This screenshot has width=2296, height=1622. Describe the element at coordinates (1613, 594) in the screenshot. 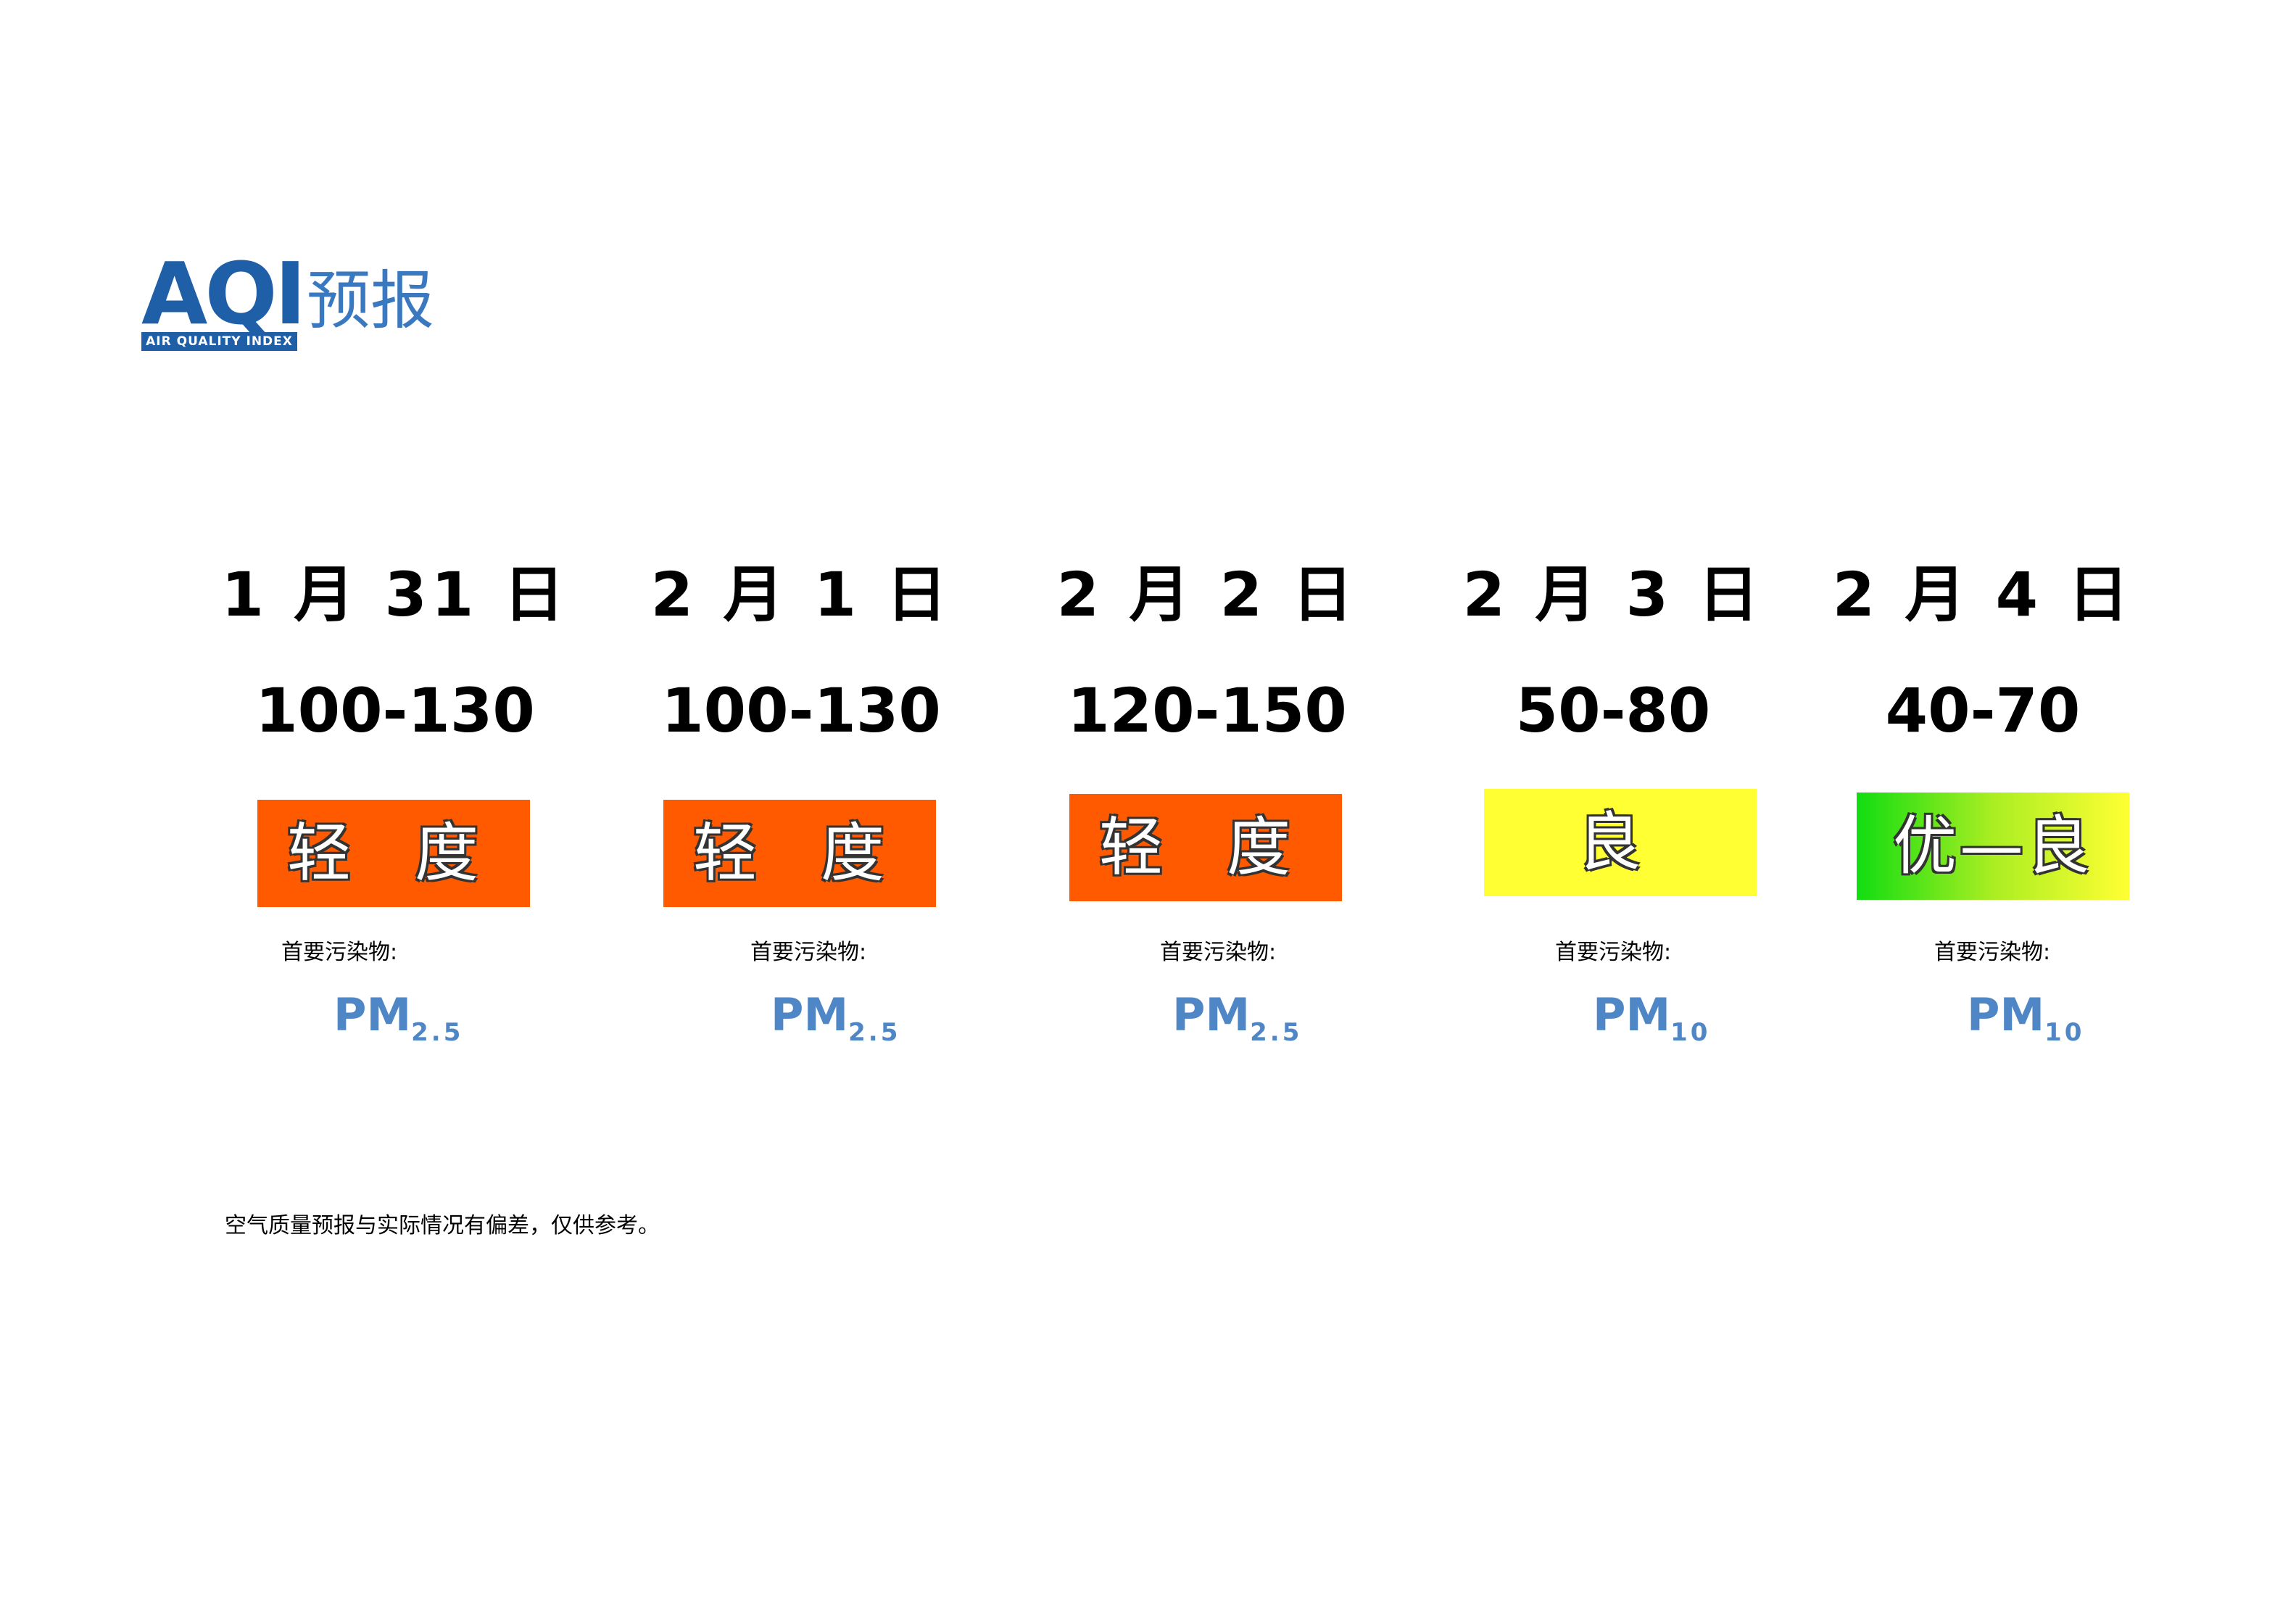

I see `forecast-date: 2 月 3 日` at that location.